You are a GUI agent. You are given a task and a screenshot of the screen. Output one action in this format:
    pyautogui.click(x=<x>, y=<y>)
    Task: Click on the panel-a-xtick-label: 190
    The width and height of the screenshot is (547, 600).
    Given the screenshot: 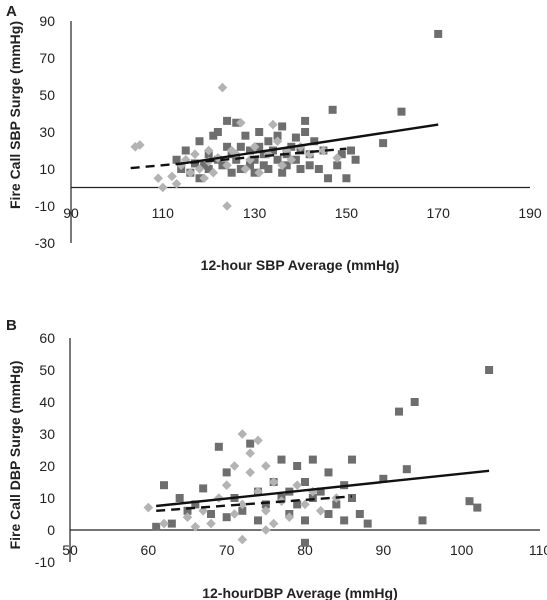 What is the action you would take?
    pyautogui.click(x=530, y=213)
    